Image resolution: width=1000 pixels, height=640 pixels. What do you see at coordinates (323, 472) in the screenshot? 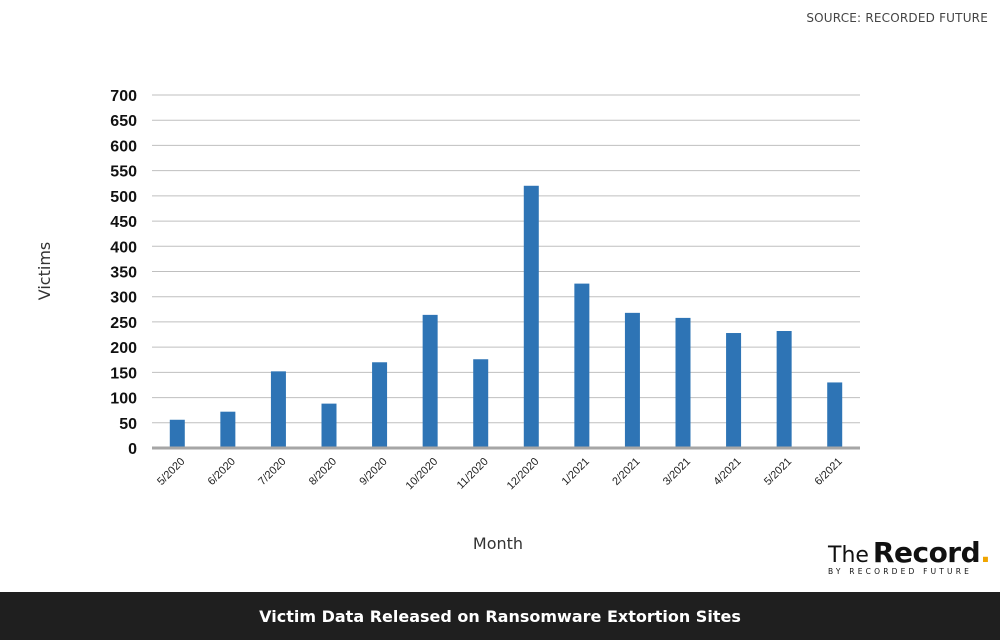
I see `x-tick-label: 8/2020` at bounding box center [323, 472].